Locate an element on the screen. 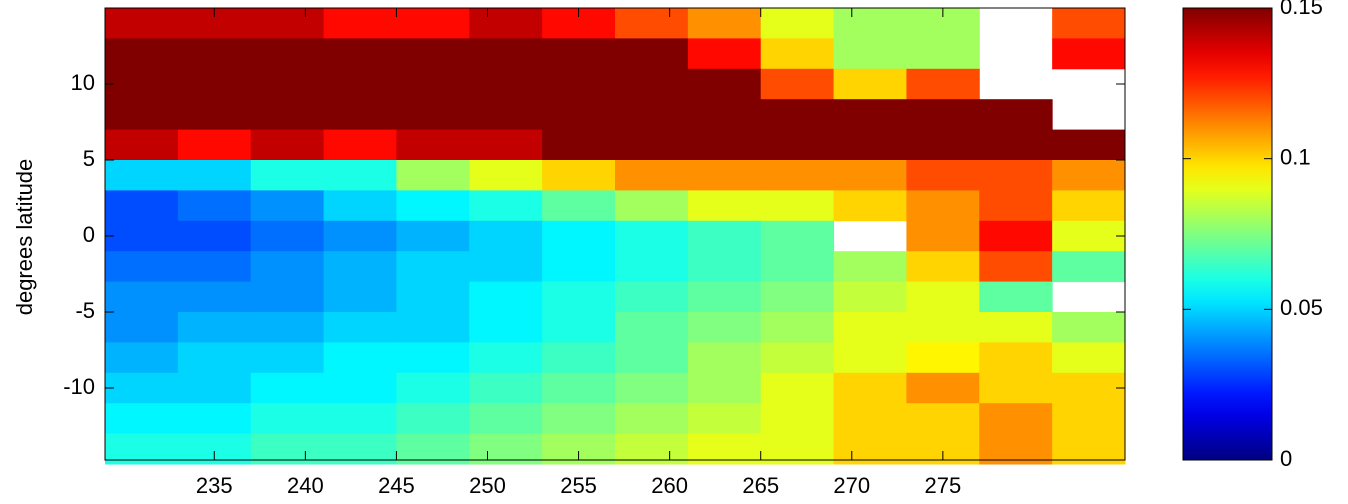  x-tick-label: 270 is located at coordinates (851, 485).